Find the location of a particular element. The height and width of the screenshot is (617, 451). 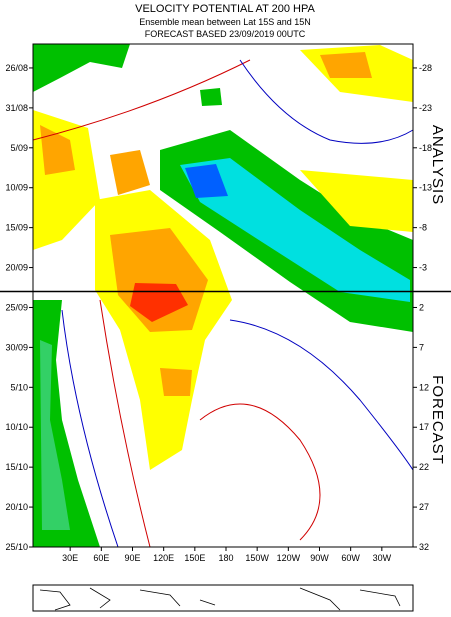

y-tick-label: 26/08 is located at coordinates (16, 68).